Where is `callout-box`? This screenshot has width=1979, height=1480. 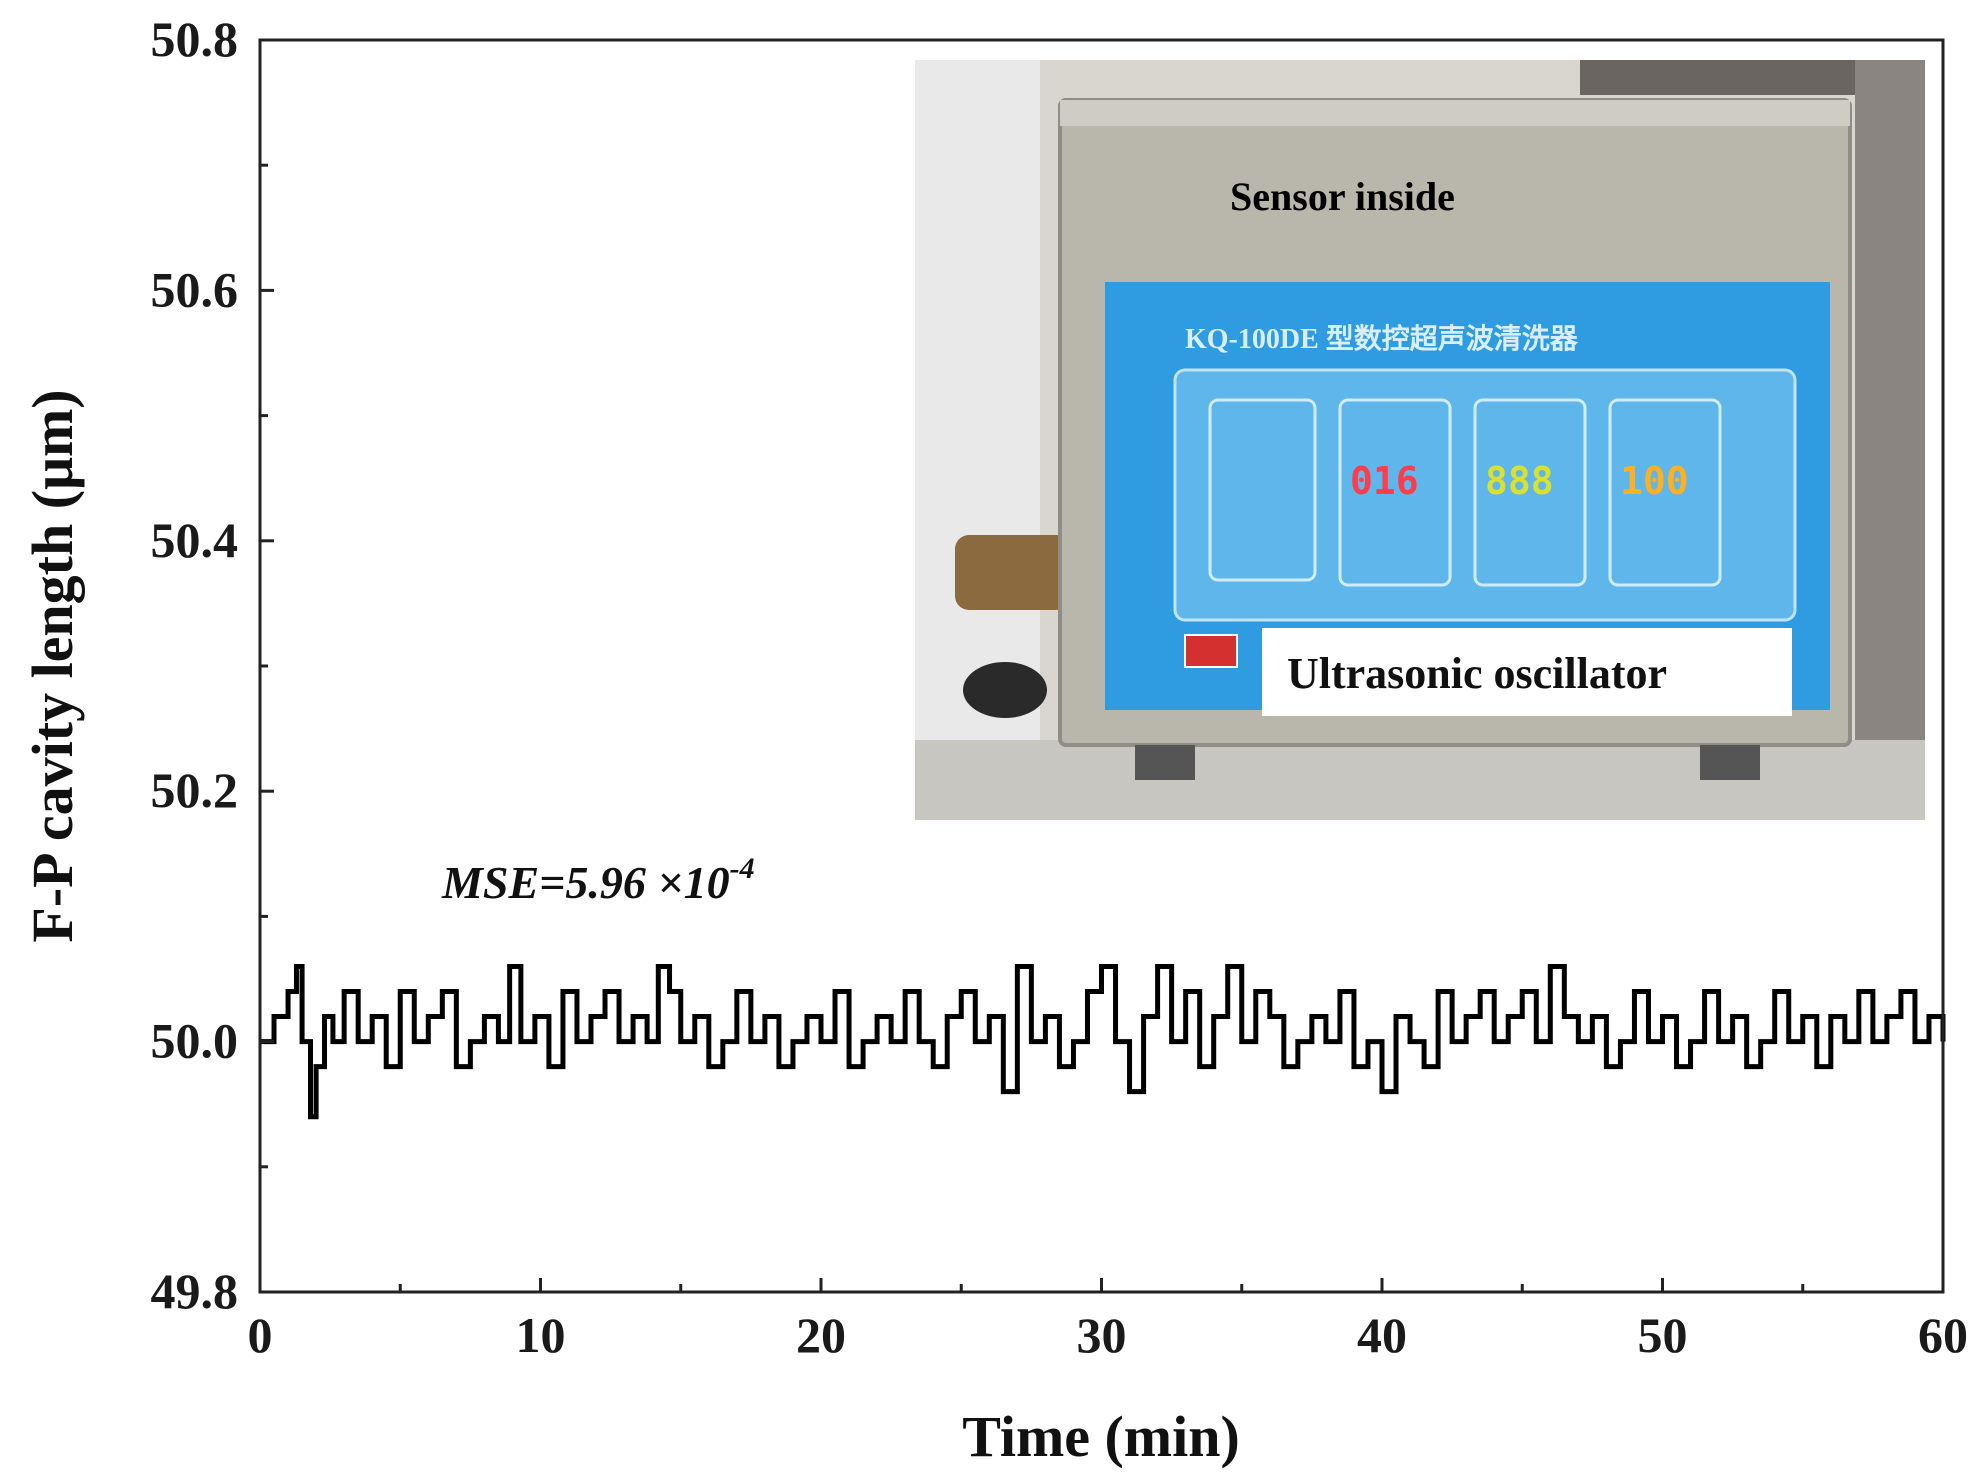
callout-box is located at coordinates (1527, 672).